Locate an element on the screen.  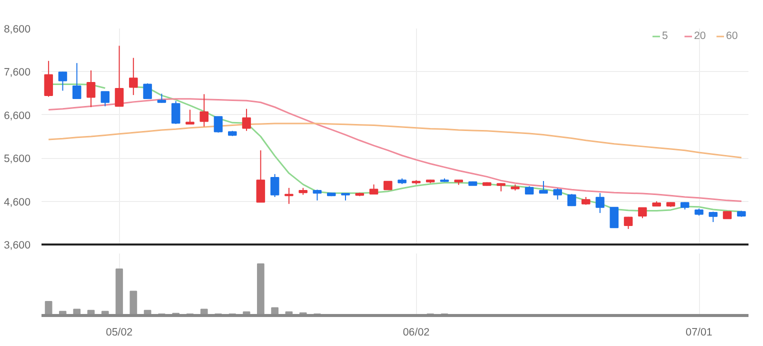
y-tick-label: 4,600 is located at coordinates (17, 202).